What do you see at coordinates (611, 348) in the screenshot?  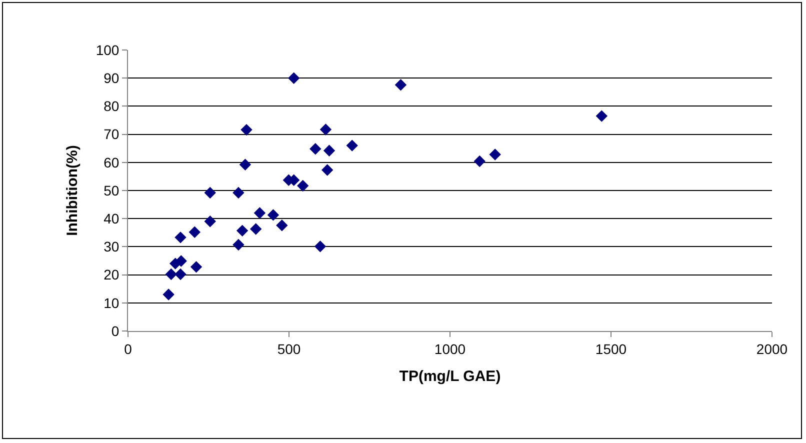 I see `x-tick-label: 1500` at bounding box center [611, 348].